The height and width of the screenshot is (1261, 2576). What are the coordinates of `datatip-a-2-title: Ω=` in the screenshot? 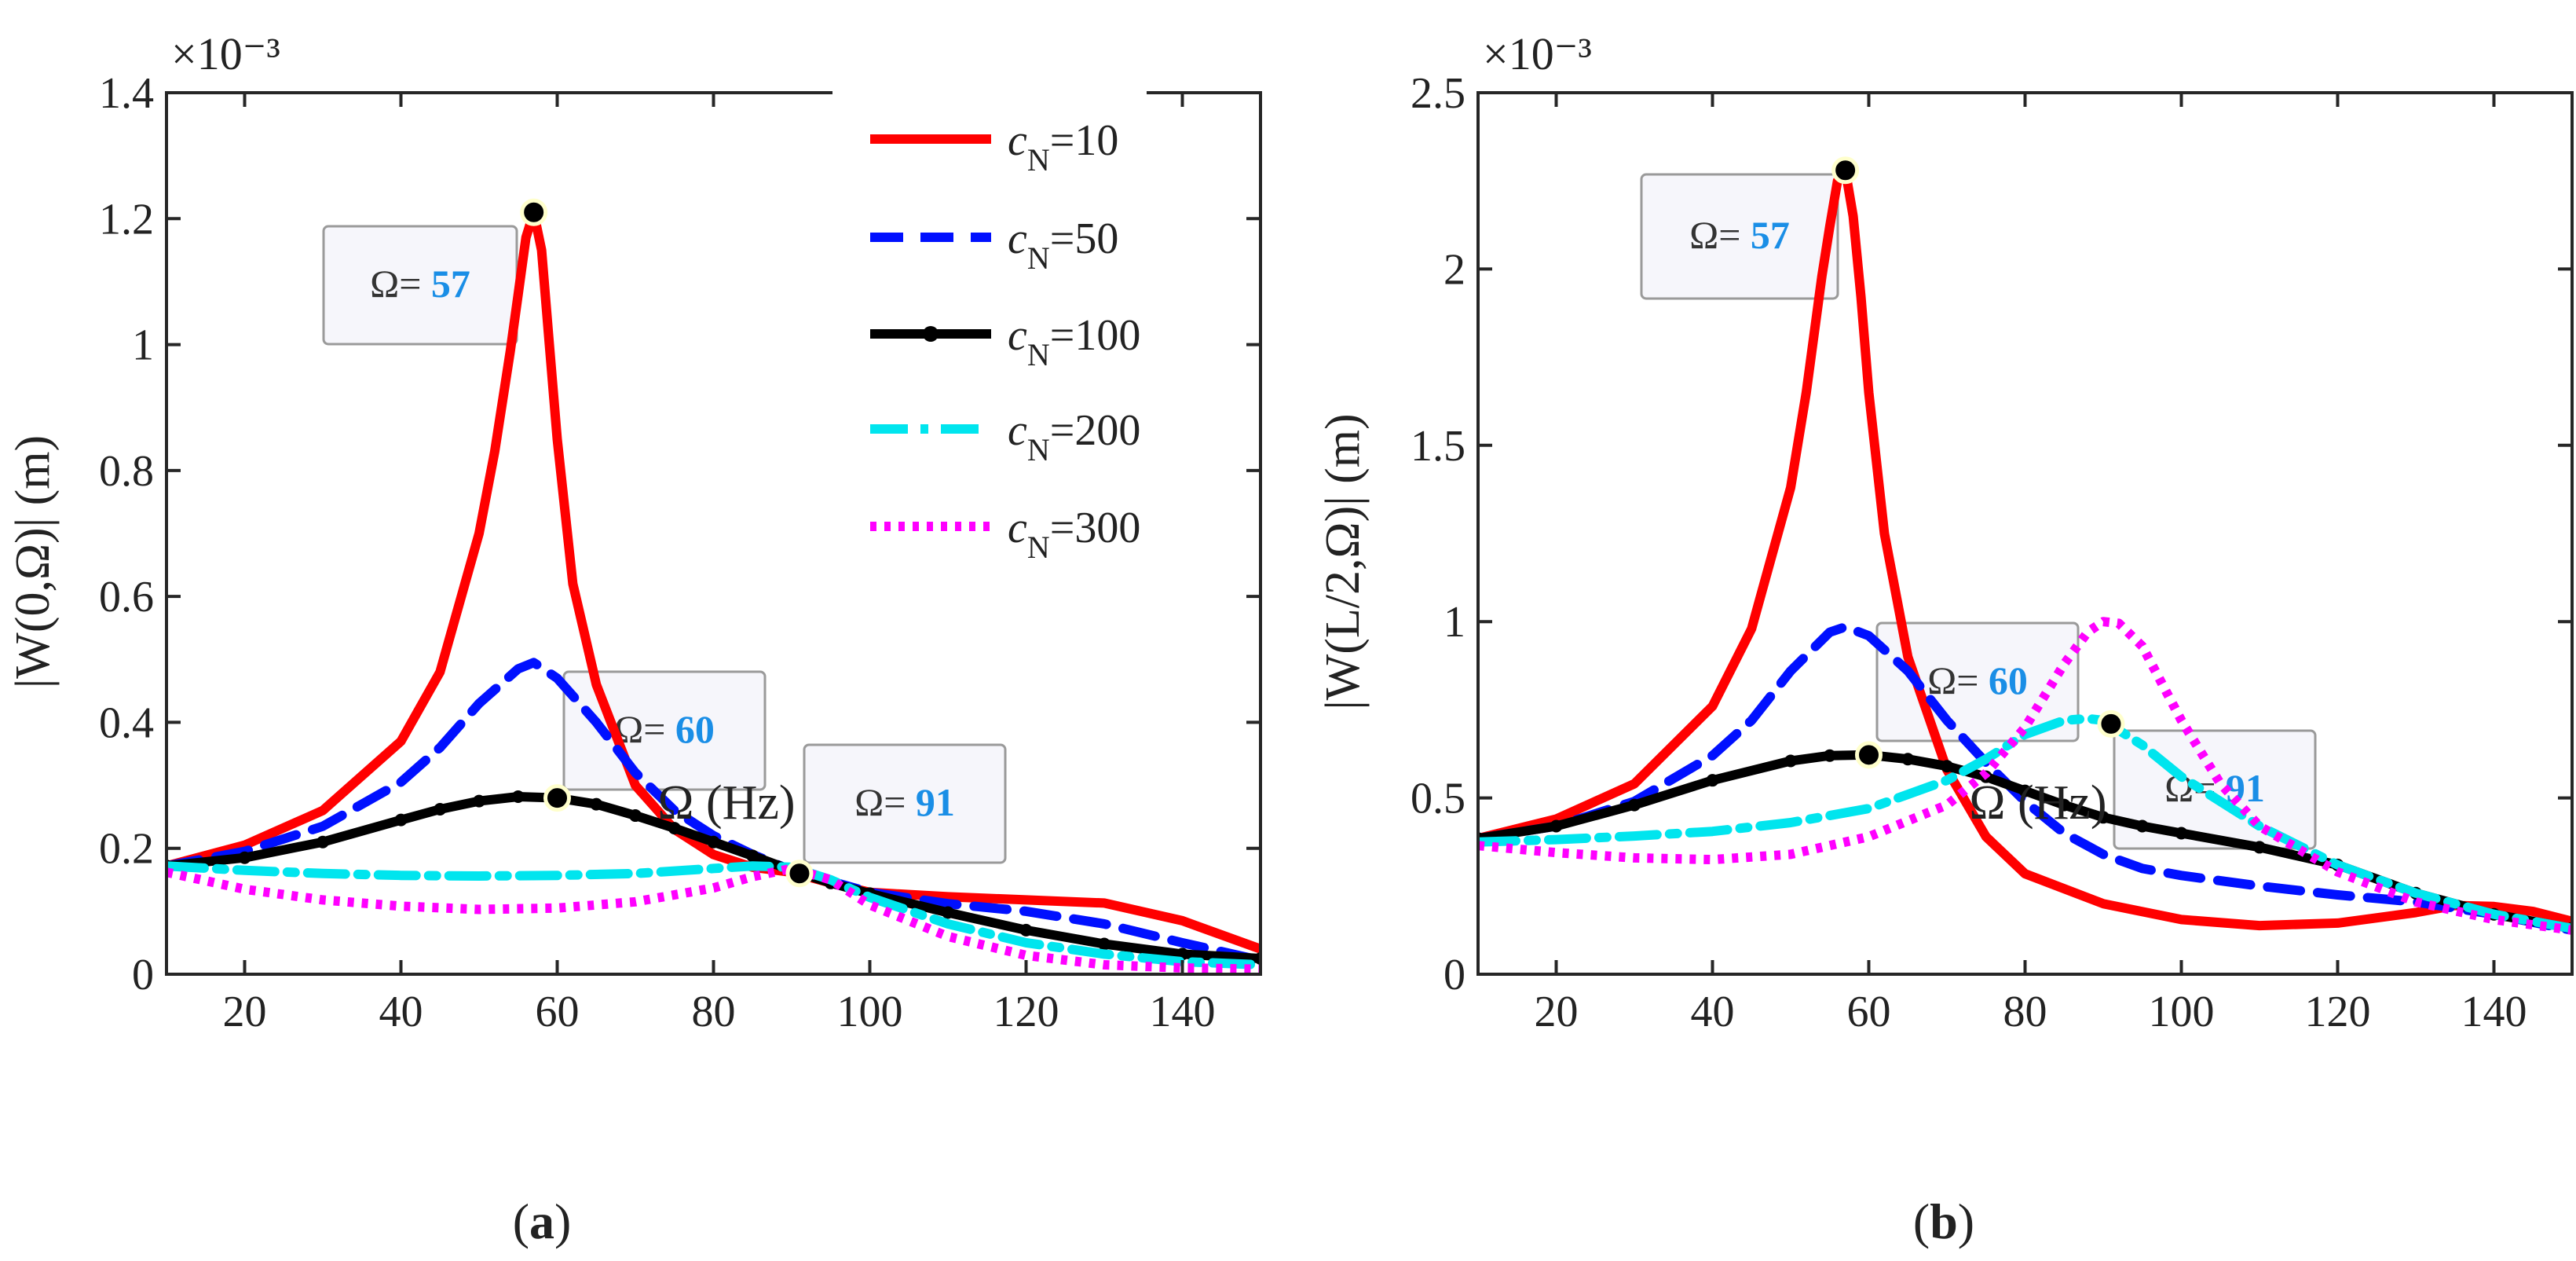 It's located at (644, 729).